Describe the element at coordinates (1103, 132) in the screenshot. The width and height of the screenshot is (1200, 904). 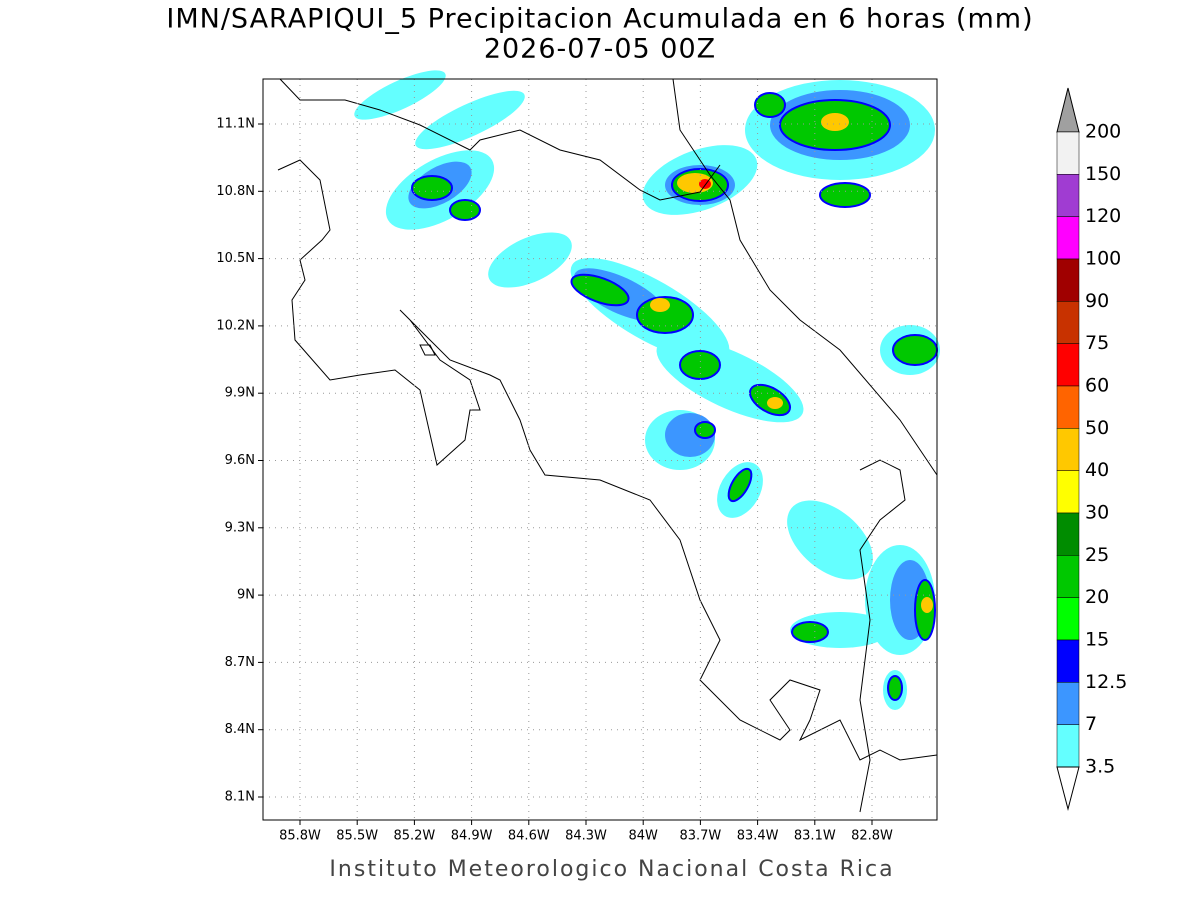
I see `colorbar-label: 200` at that location.